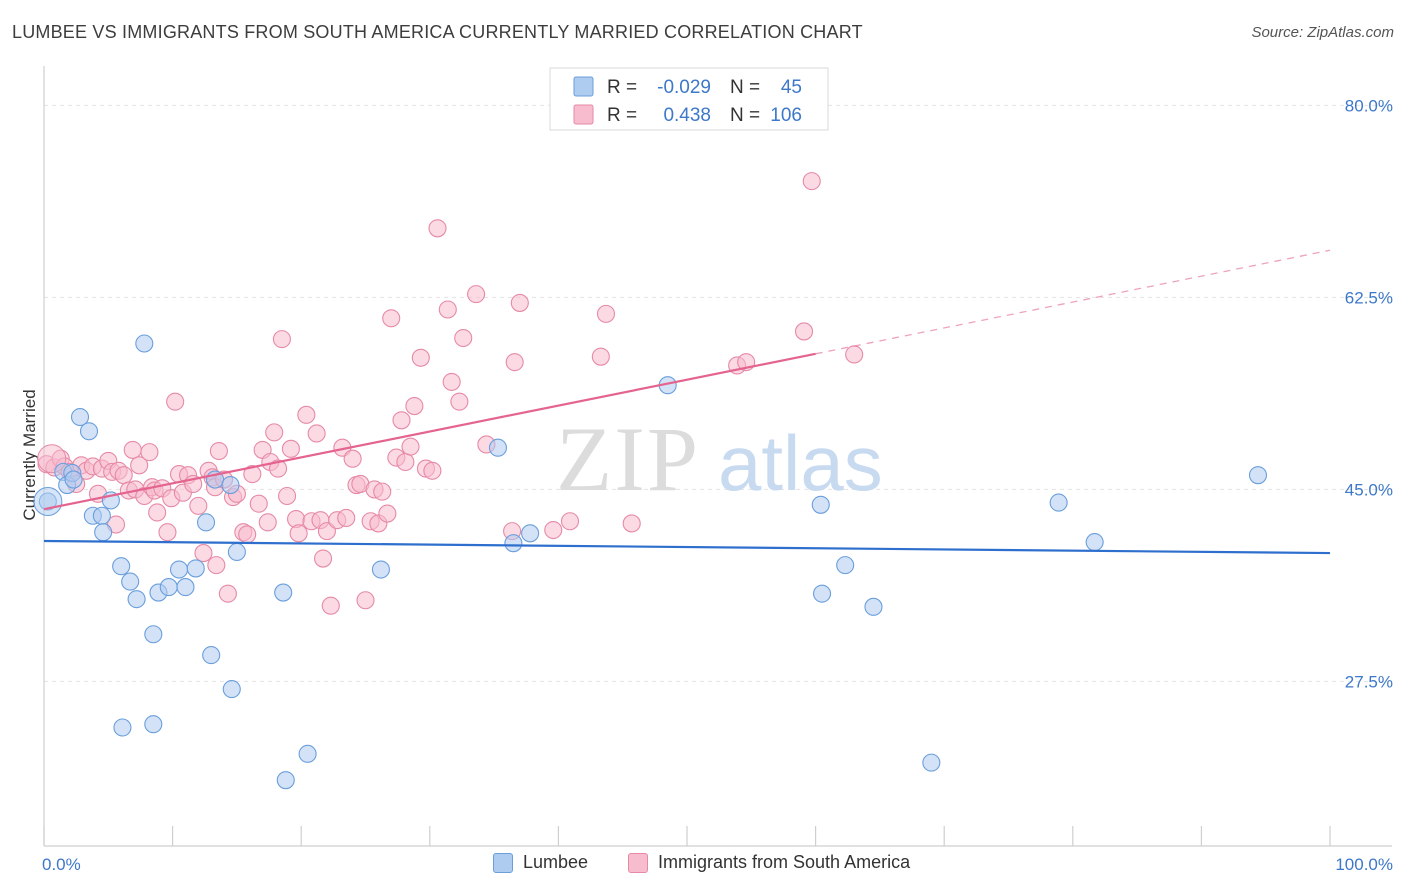 The image size is (1406, 892). I want to click on legend-r-value: -0.029, so click(684, 87).